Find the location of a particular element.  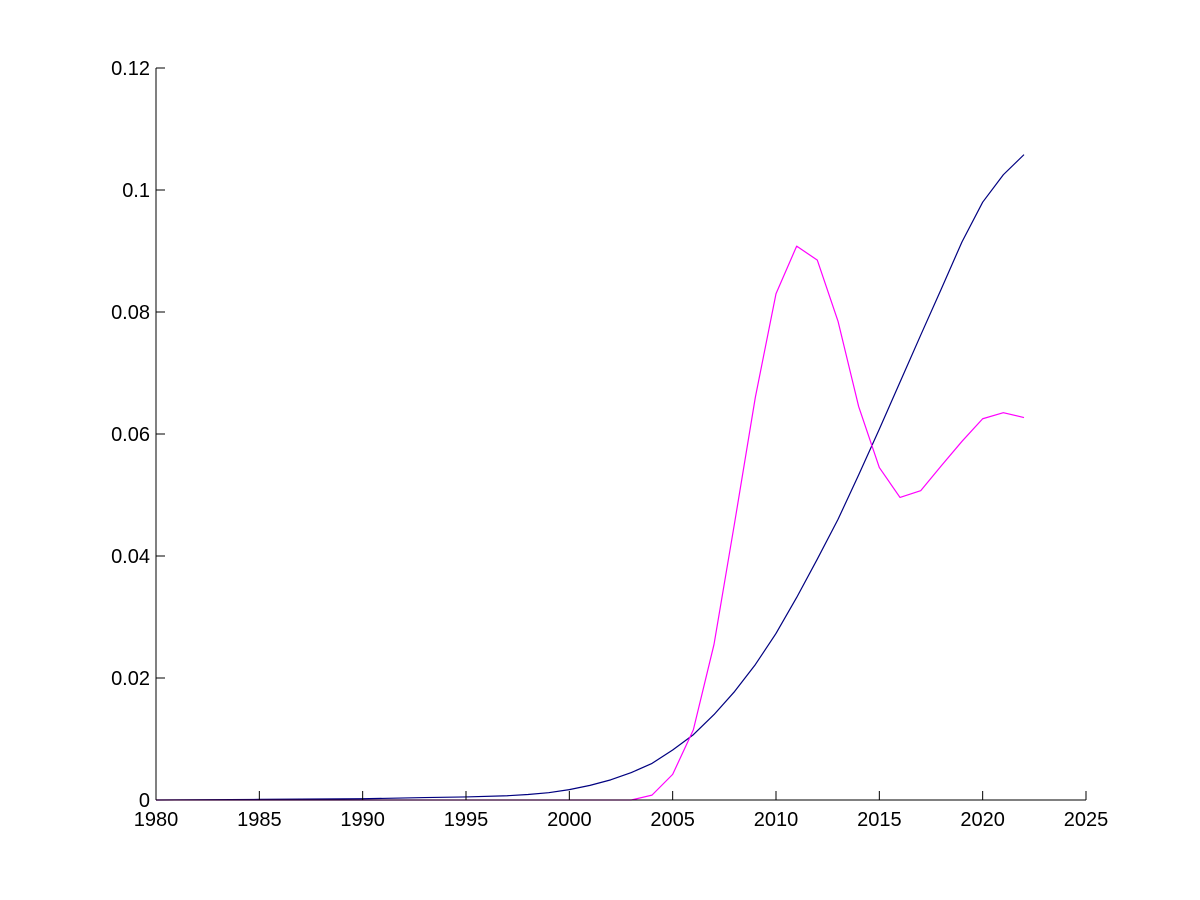

y-tick-label: 0.02 is located at coordinates (130, 679).